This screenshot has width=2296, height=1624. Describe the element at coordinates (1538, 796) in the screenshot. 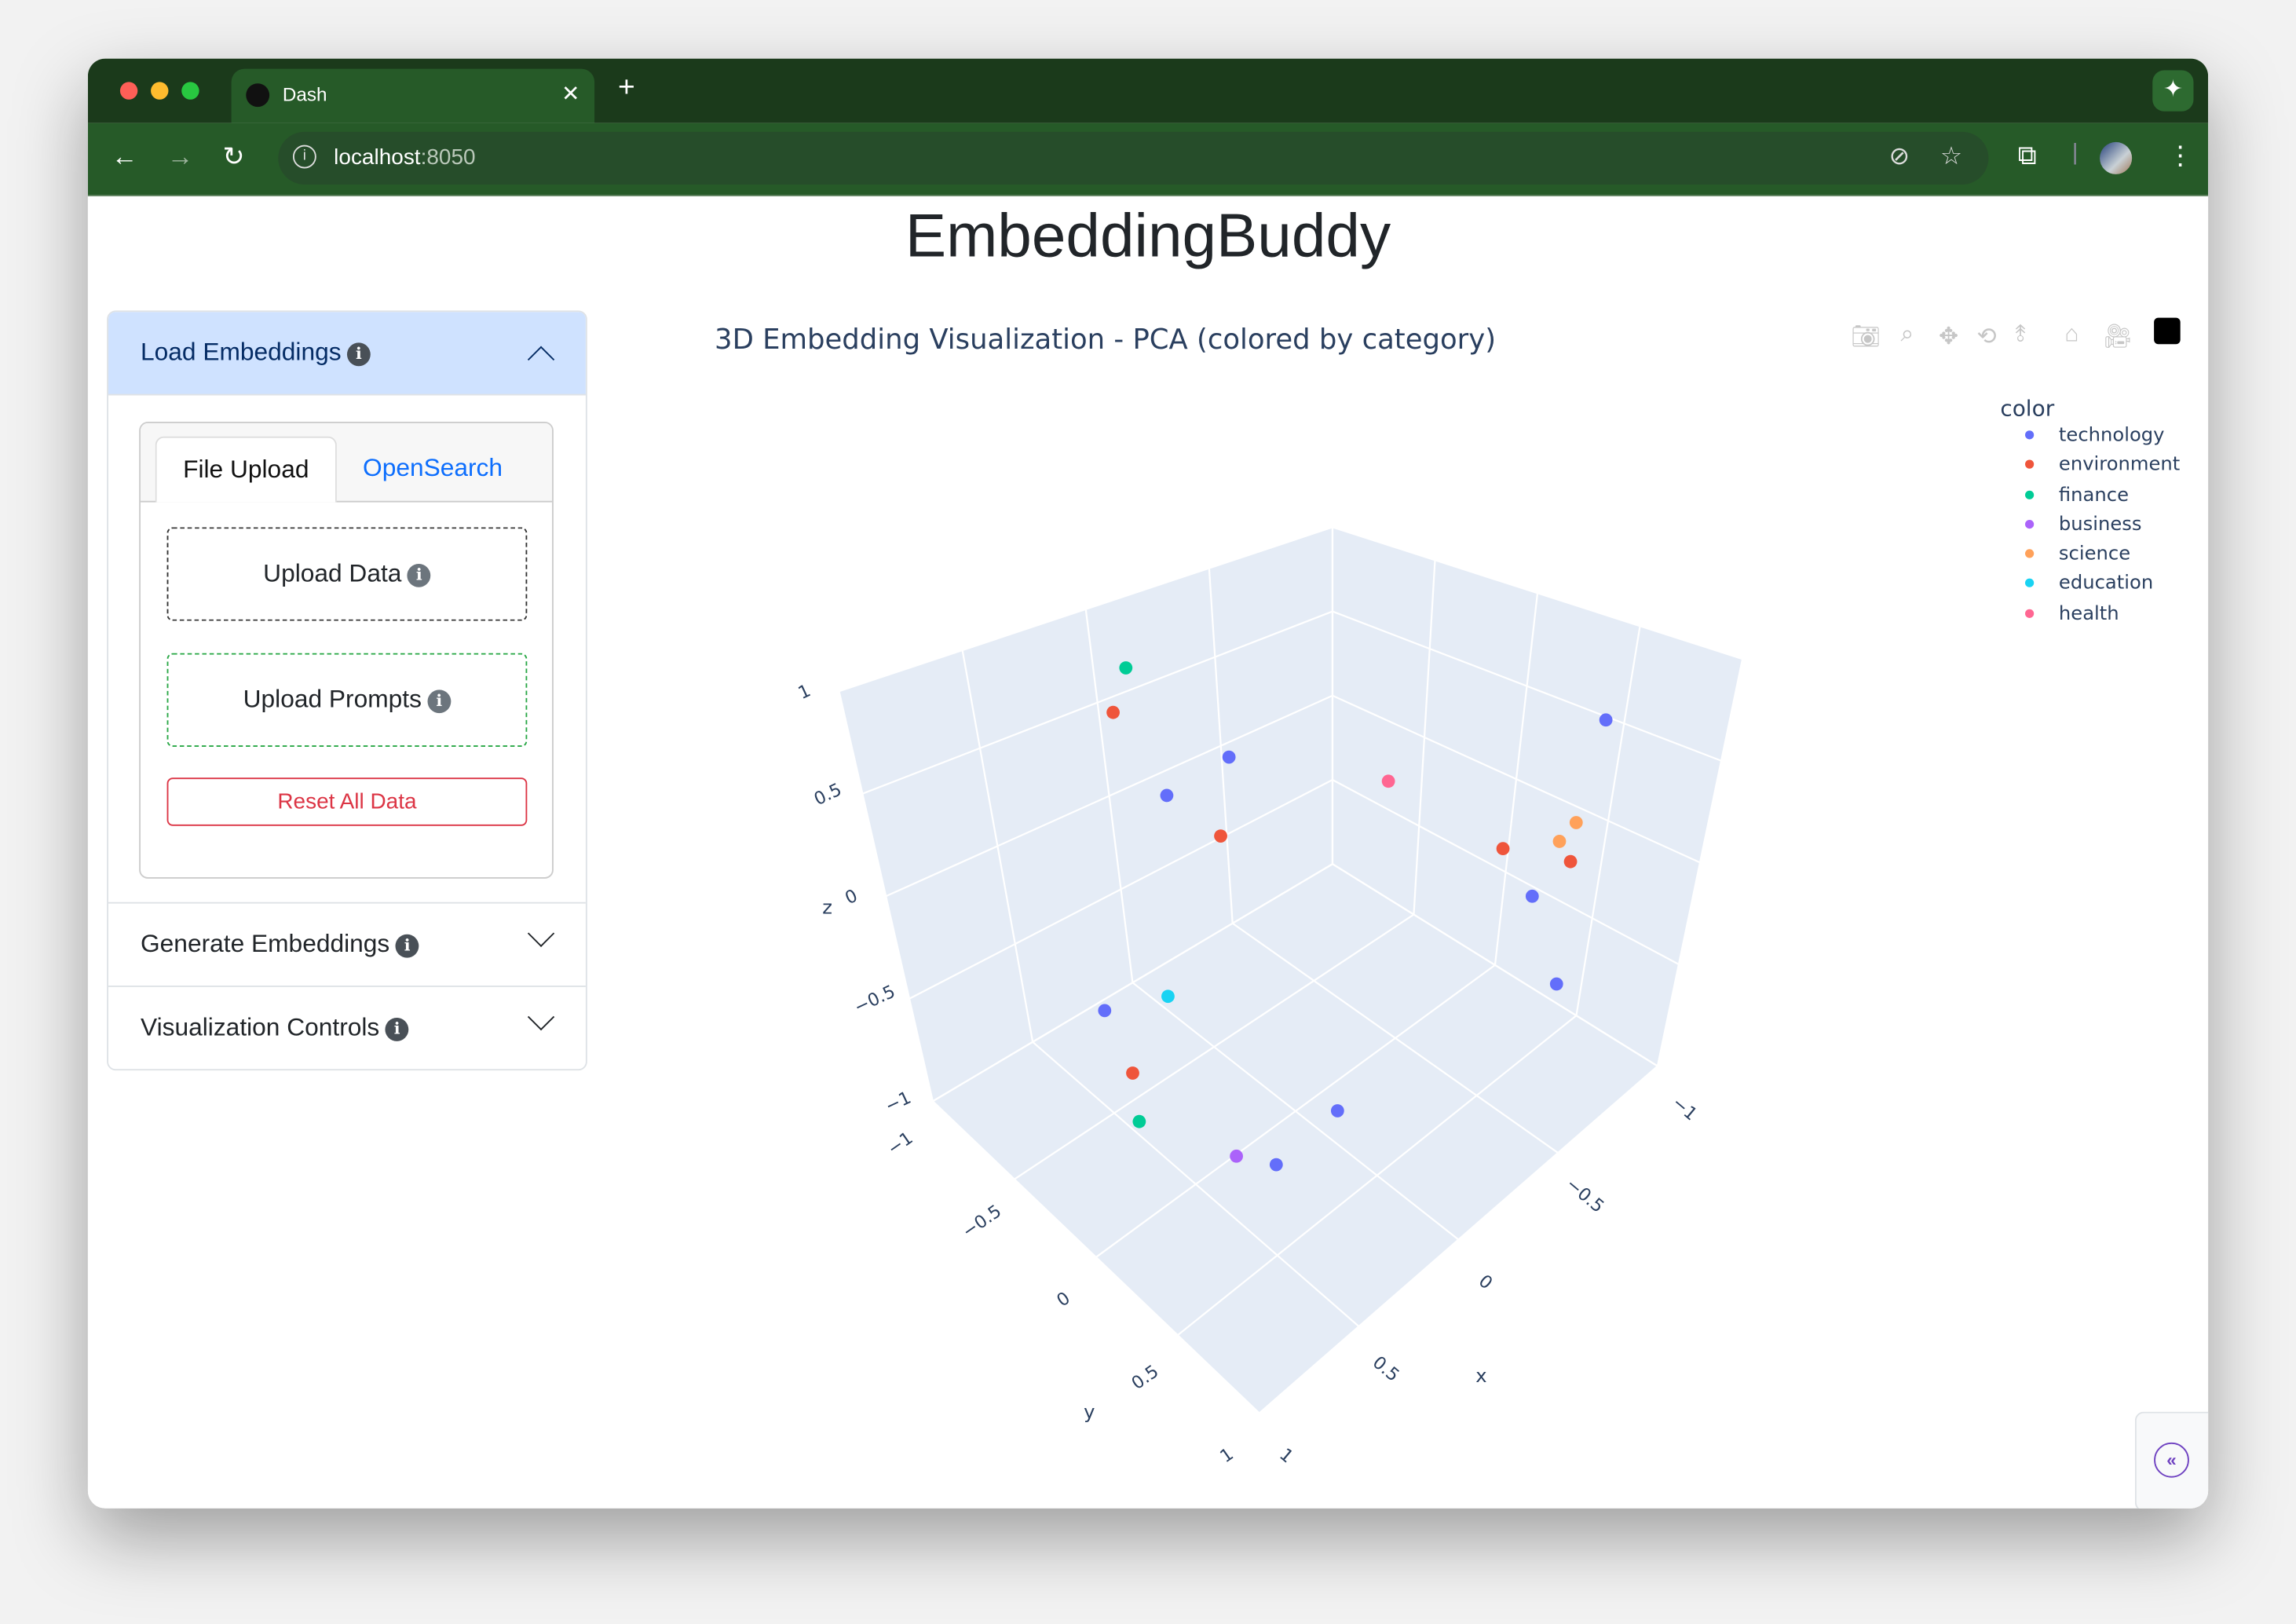

I see `pane-x` at that location.